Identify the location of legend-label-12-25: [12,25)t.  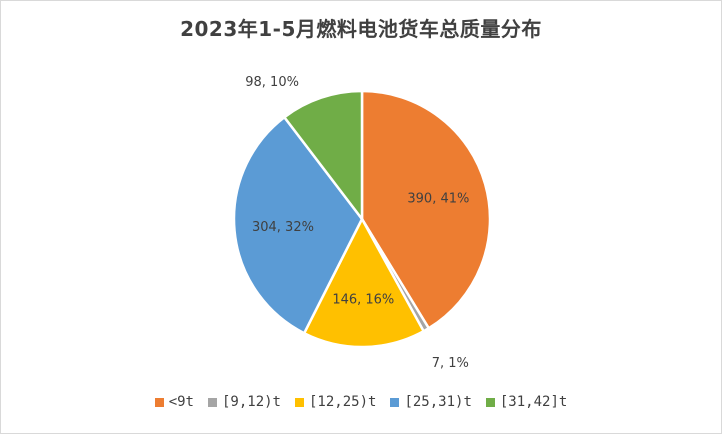
(343, 402).